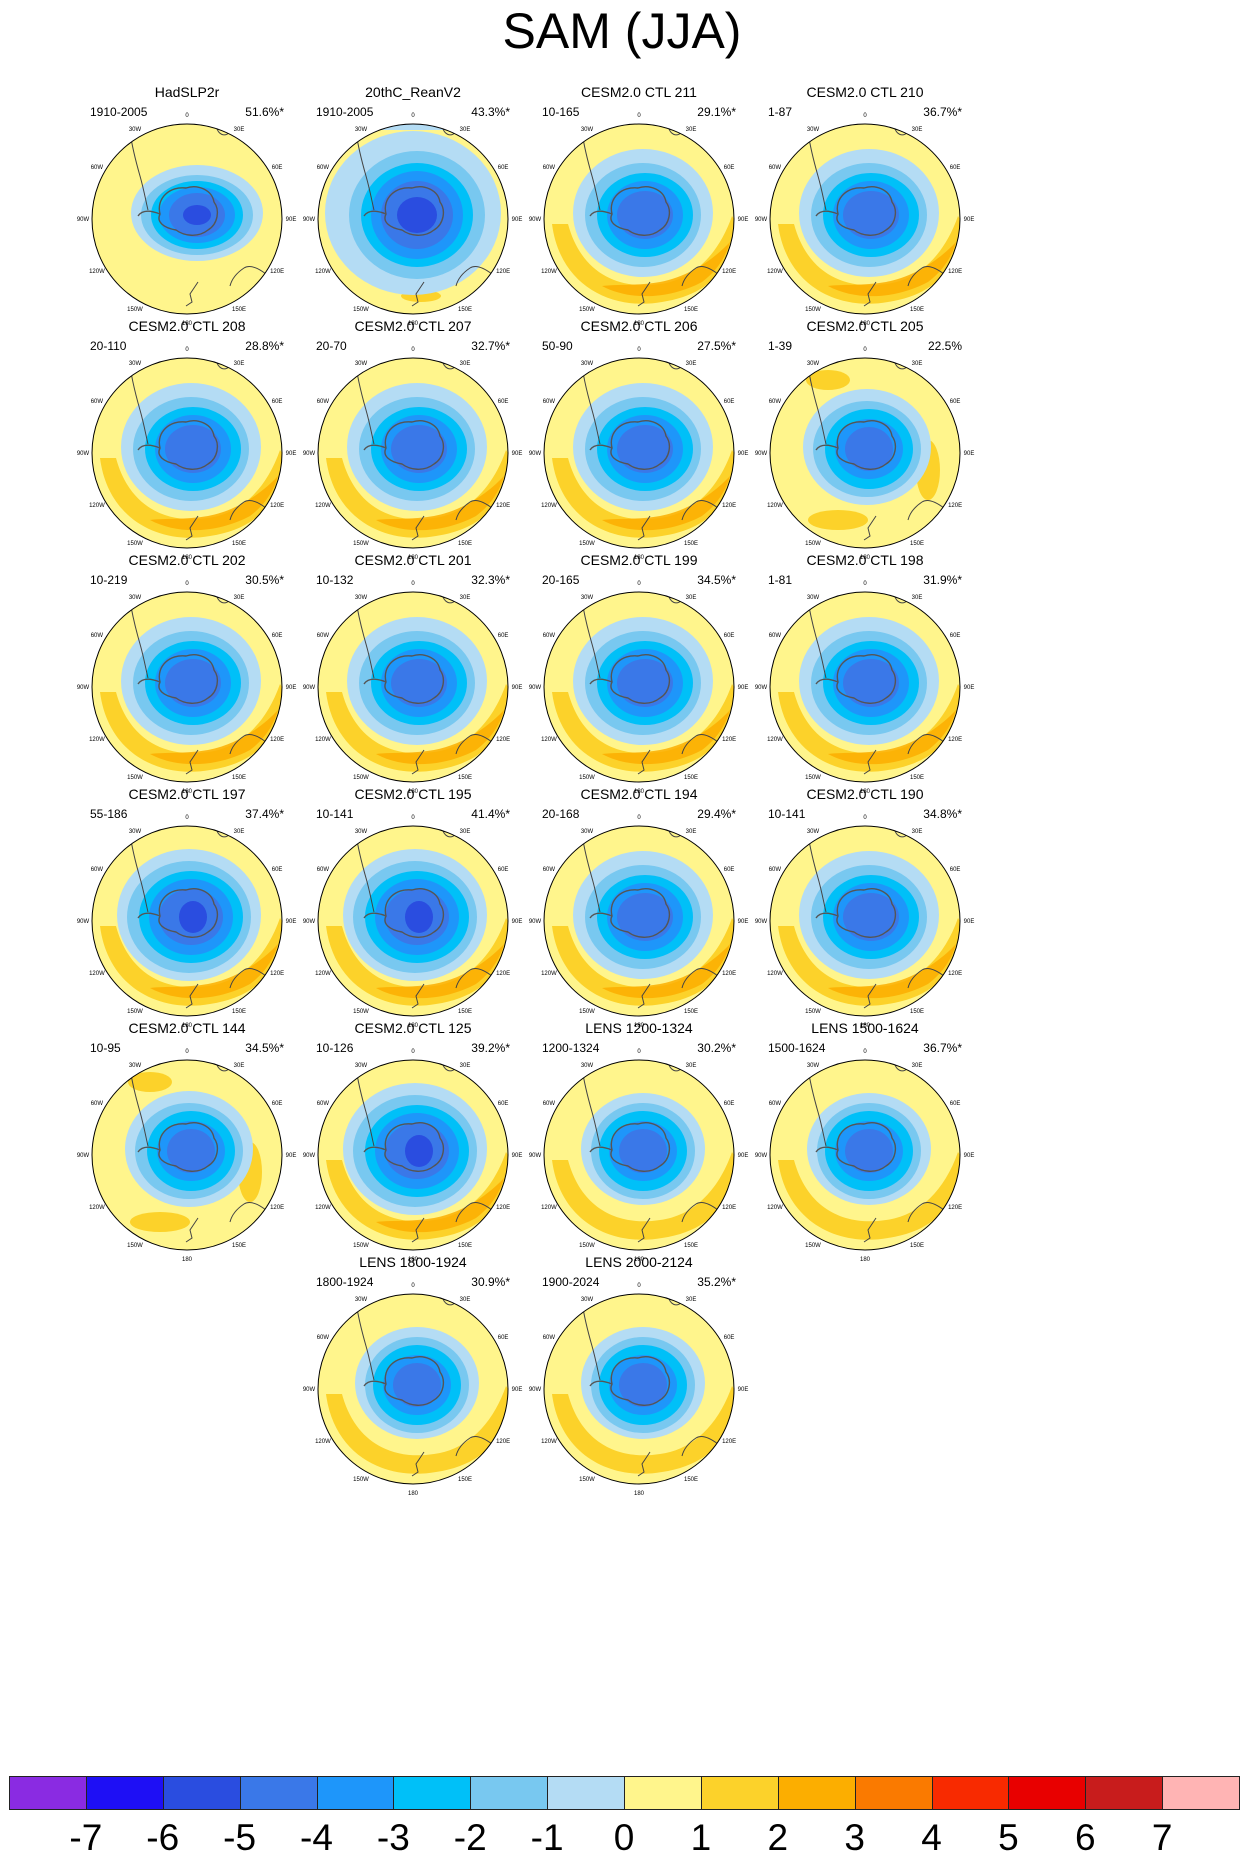 The image size is (1244, 1860). I want to click on panel-title: CESM2.0 CTL 208, so click(187, 326).